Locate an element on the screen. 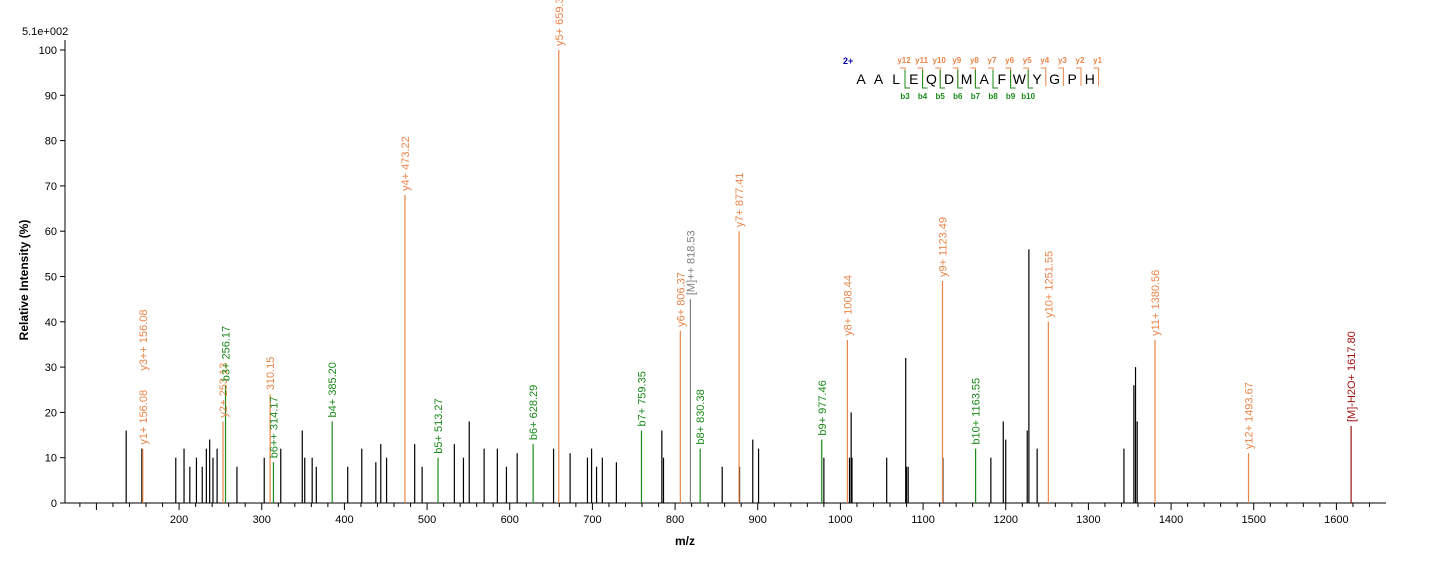  x-tick-label-1300: 1300 is located at coordinates (1088, 520).